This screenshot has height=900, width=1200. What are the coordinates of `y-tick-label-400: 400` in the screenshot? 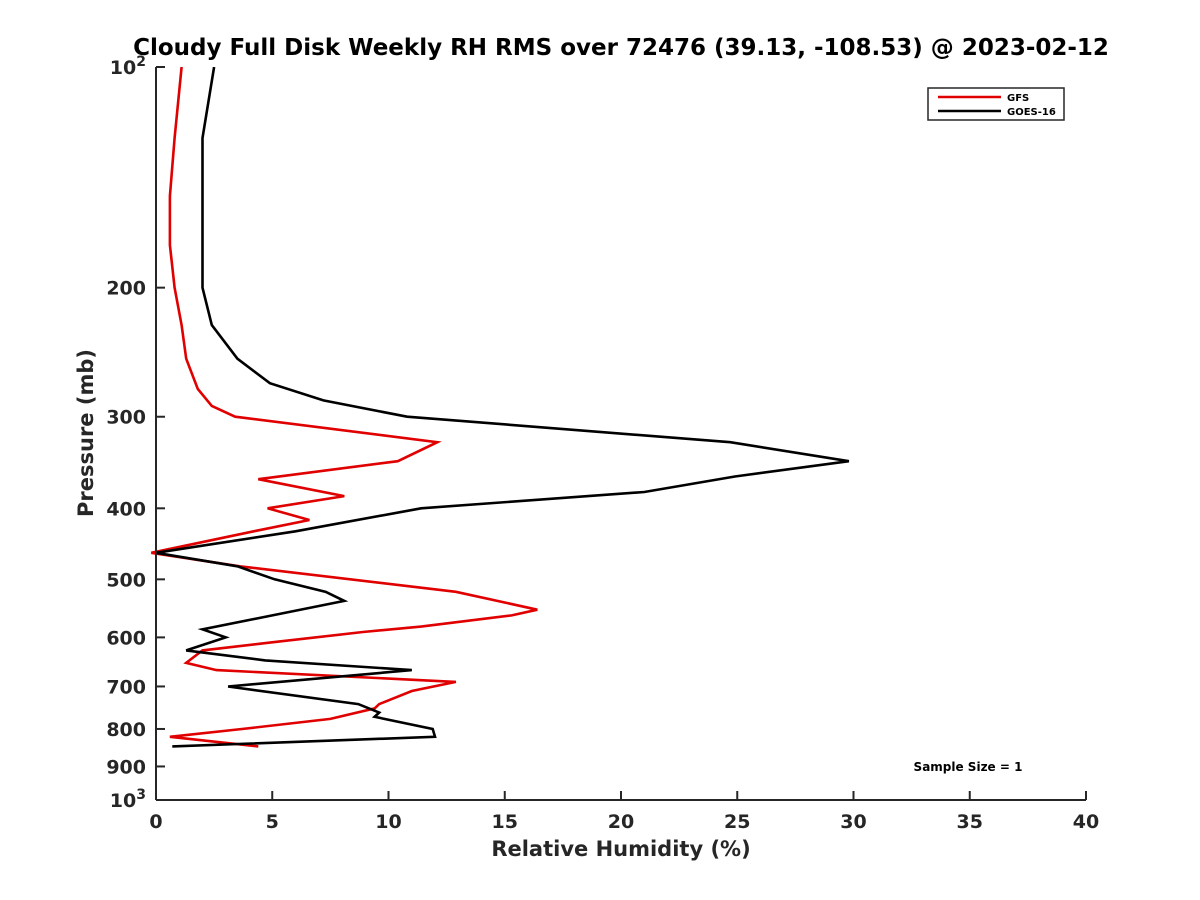 It's located at (126, 509).